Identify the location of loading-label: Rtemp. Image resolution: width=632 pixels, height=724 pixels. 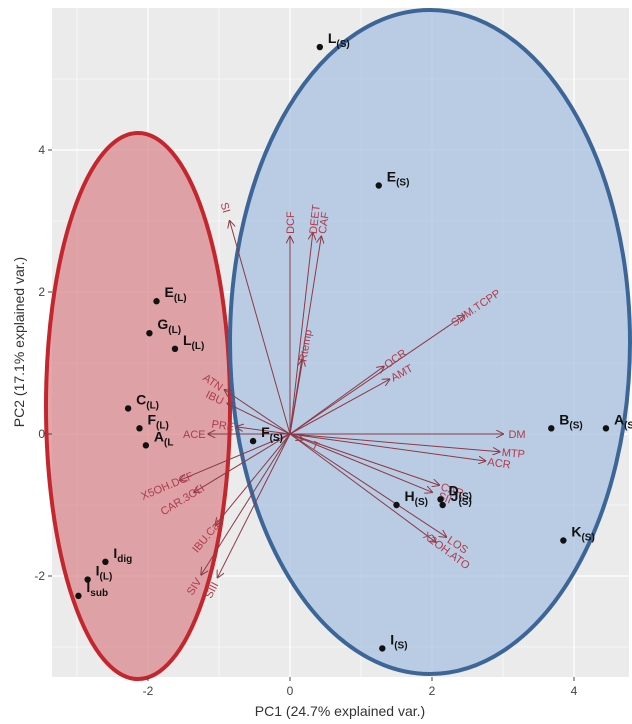
(305, 346).